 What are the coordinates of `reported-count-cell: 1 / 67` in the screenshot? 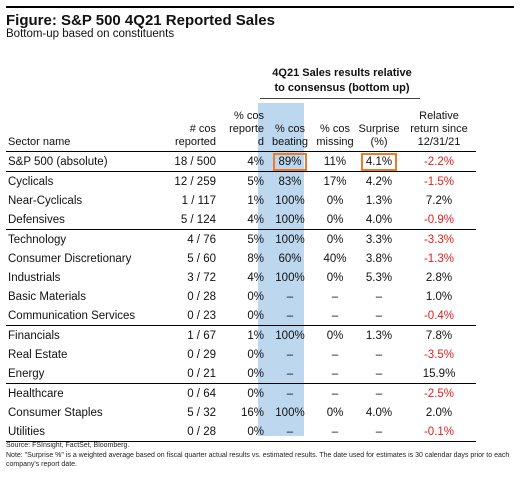 It's located at (186, 335).